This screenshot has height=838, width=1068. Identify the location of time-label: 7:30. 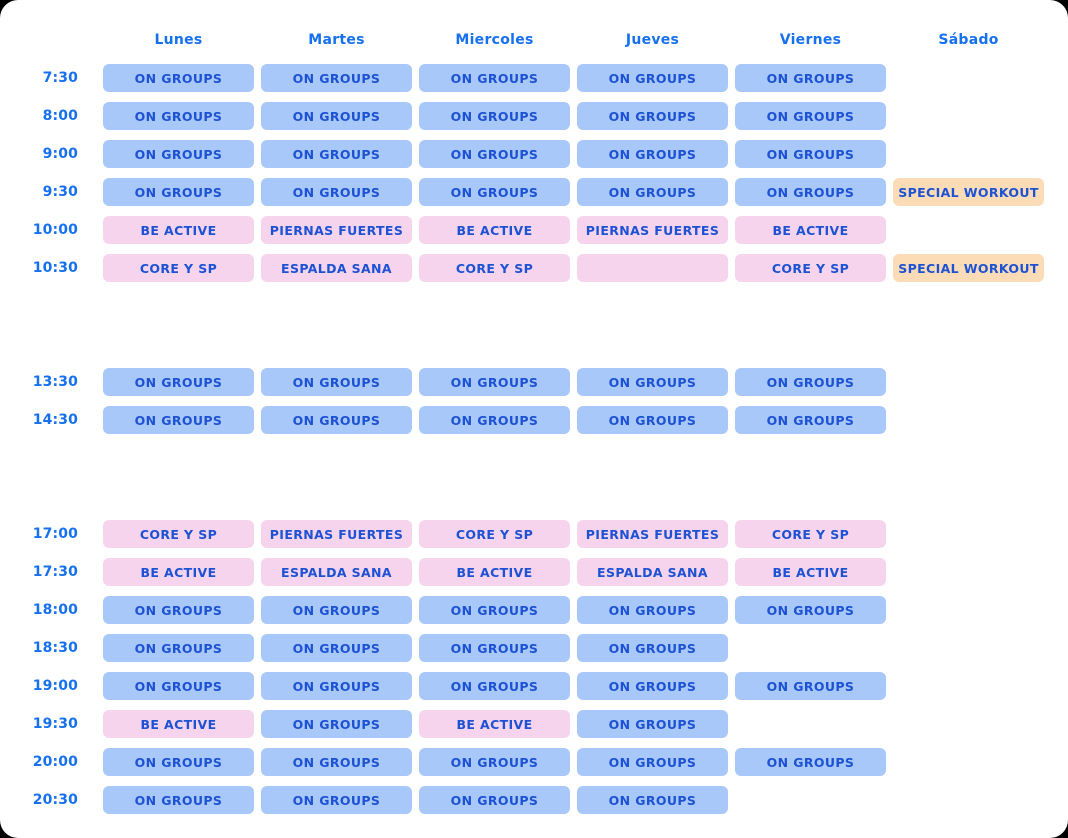
(60, 78).